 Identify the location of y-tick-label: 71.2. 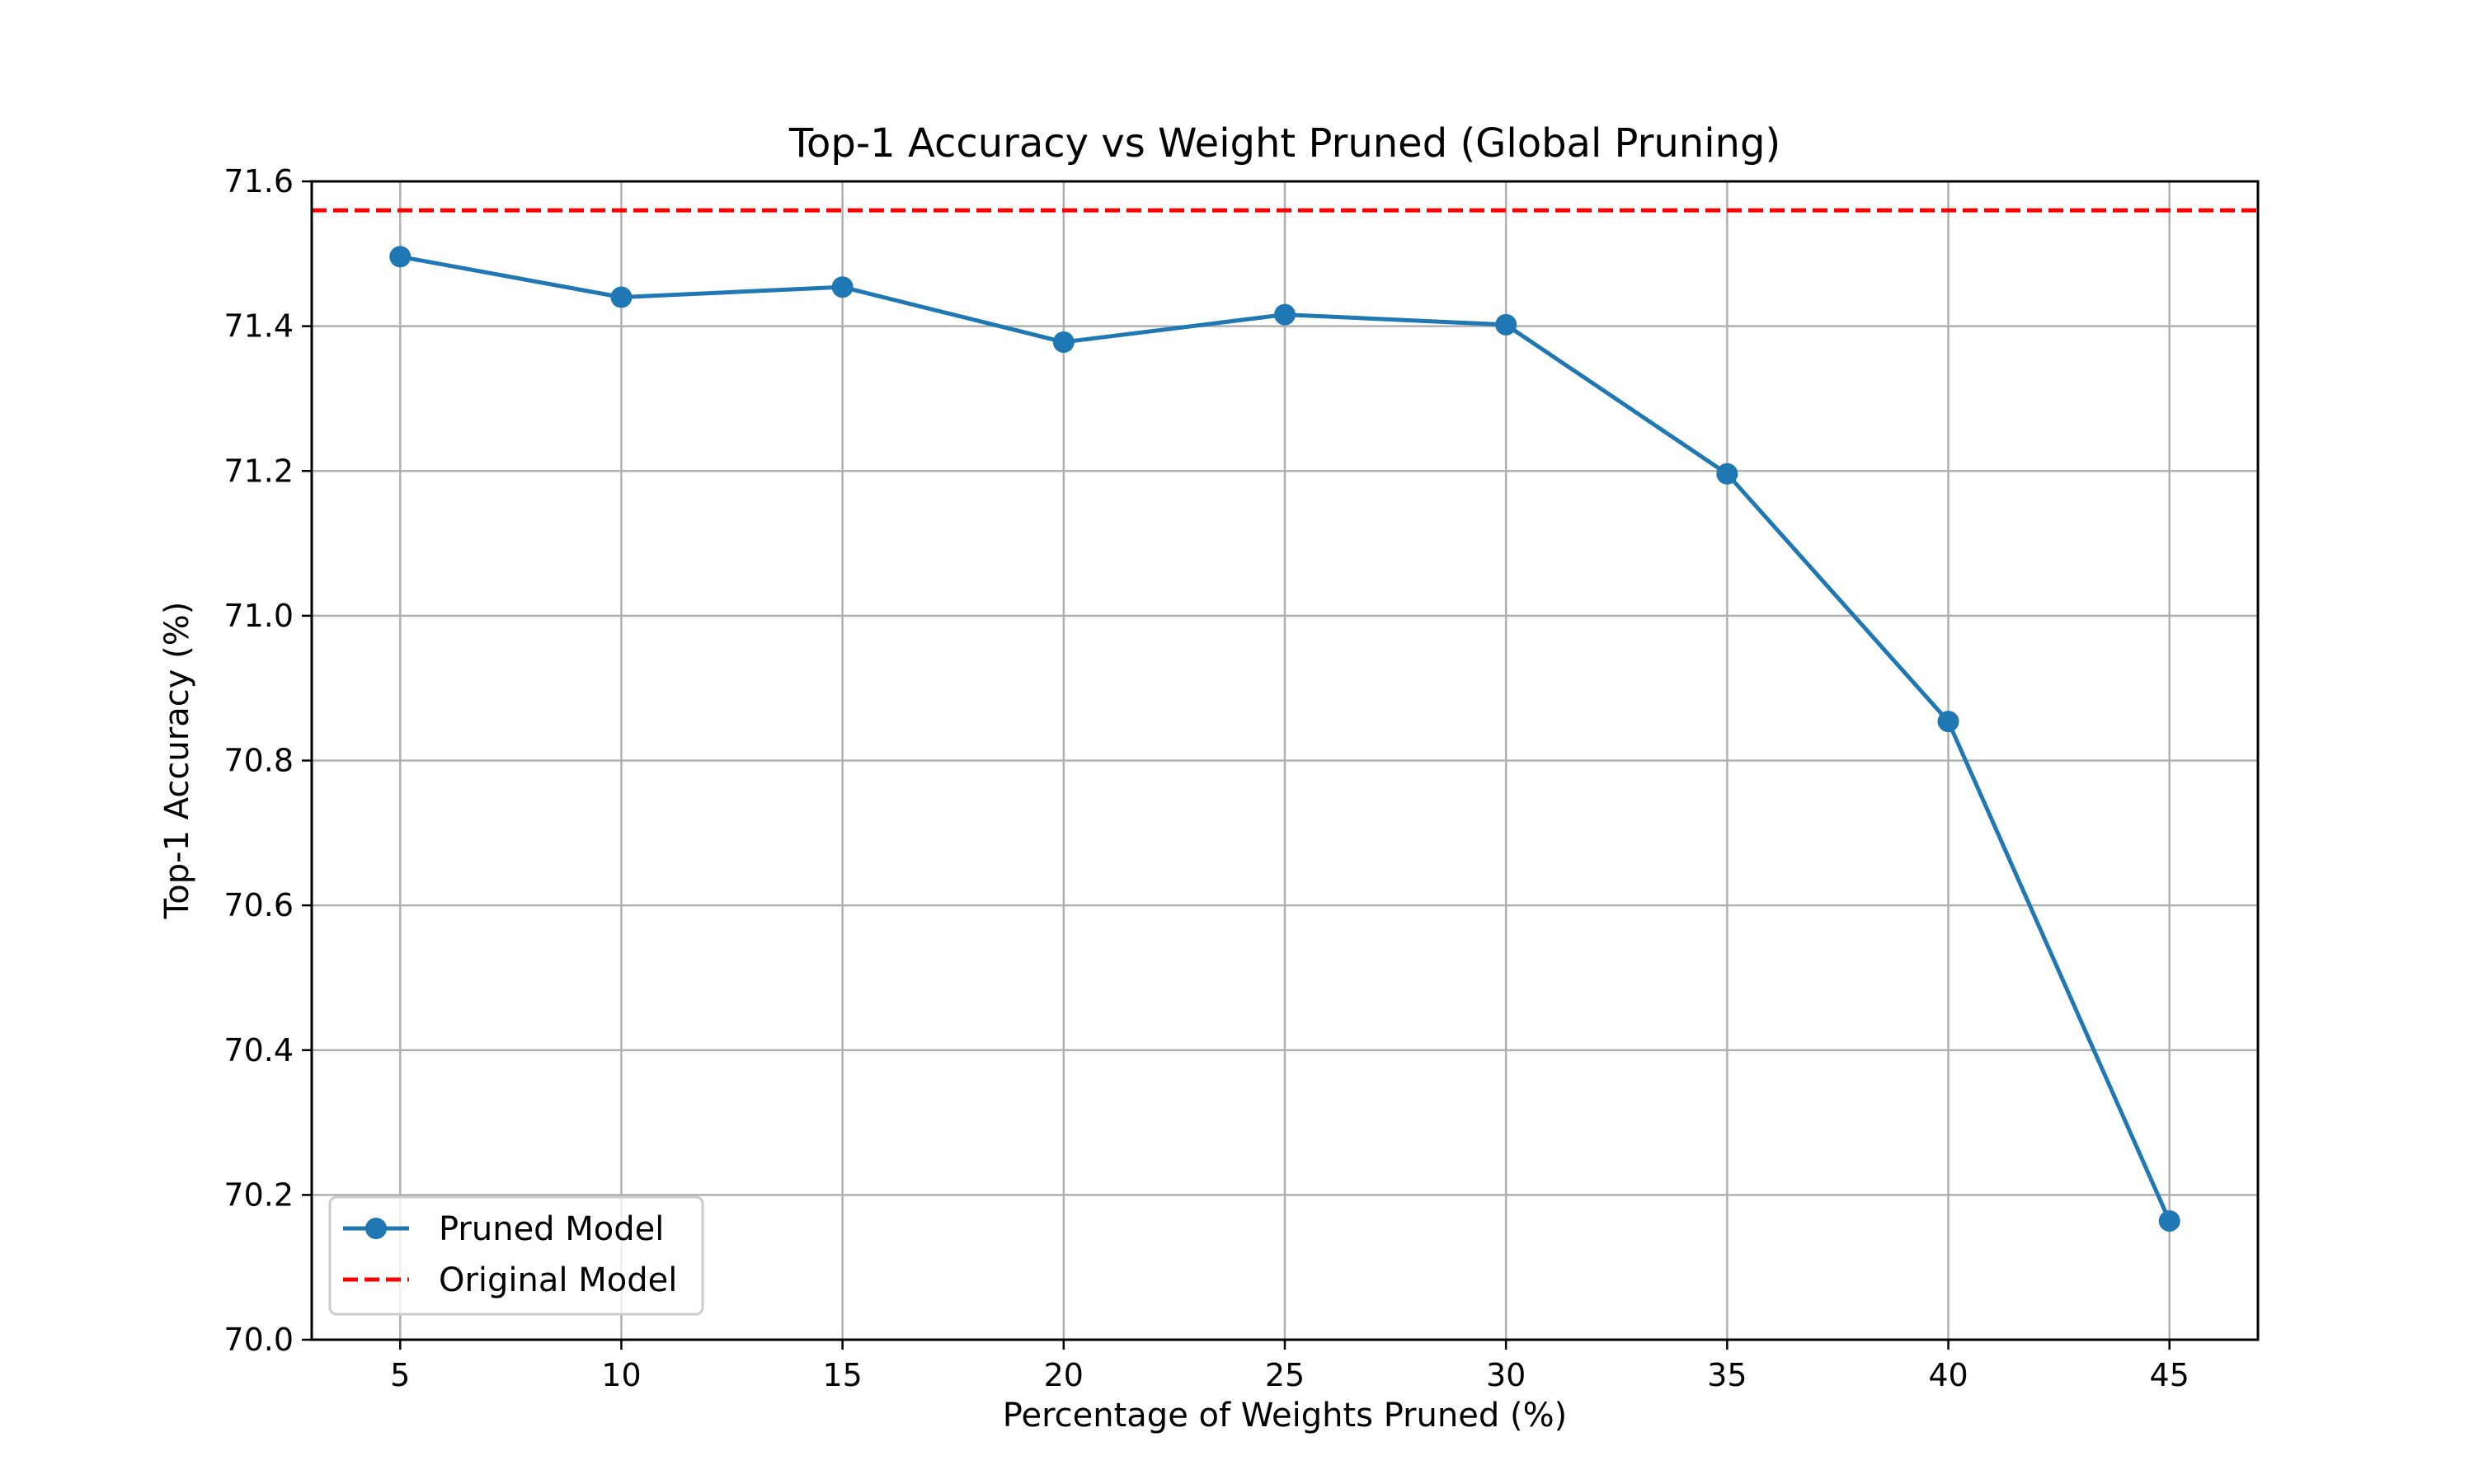
(258, 471).